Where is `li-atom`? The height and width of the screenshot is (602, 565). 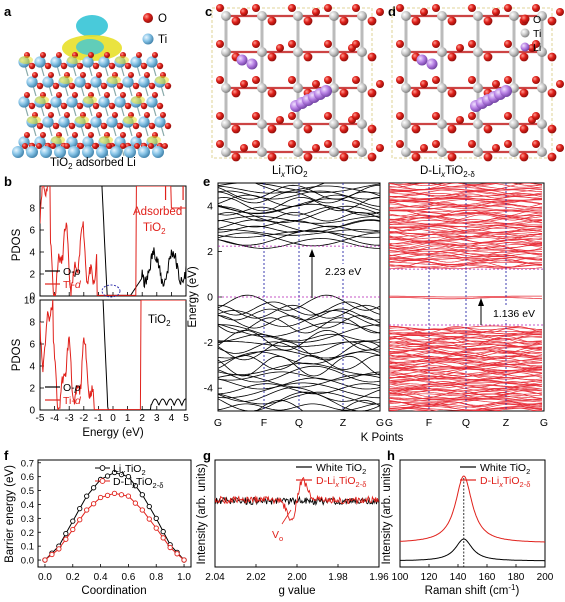
li-atom is located at coordinates (422, 60).